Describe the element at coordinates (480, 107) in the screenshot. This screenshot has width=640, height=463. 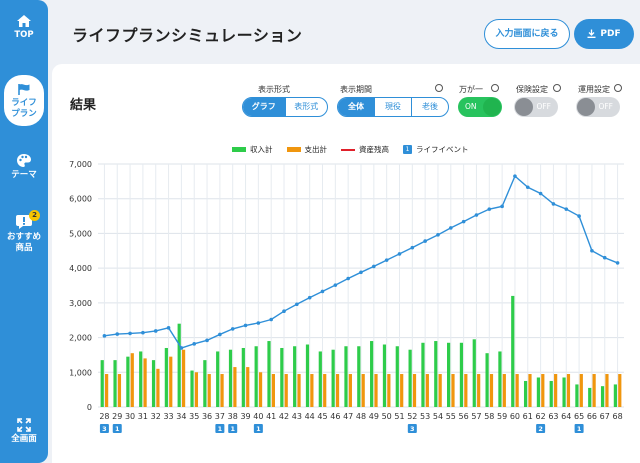
I see `emergency-toggle: ON` at that location.